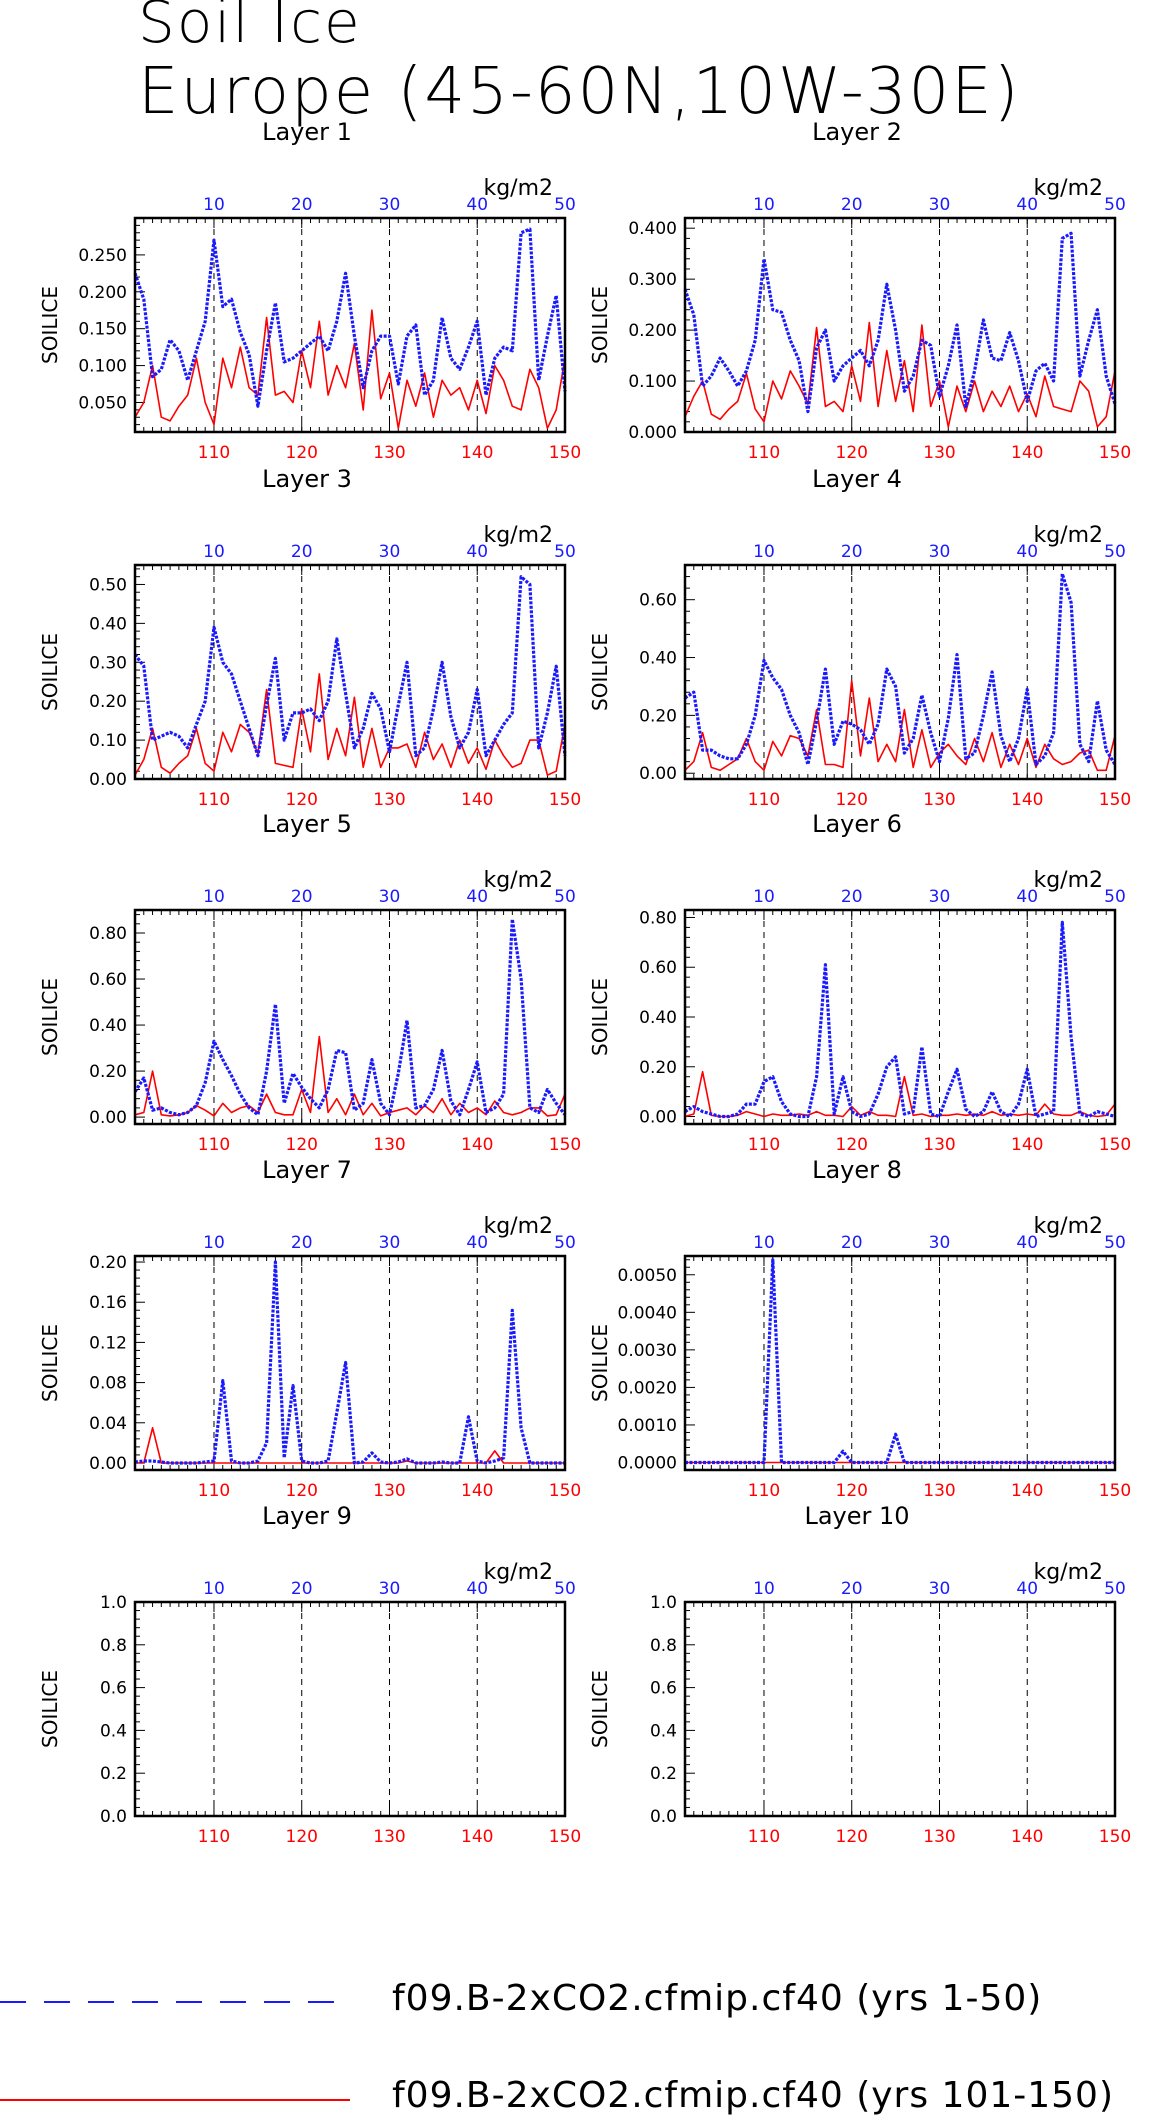 The height and width of the screenshot is (2120, 1154). I want to click on panel-title: Layer 5, so click(307, 824).